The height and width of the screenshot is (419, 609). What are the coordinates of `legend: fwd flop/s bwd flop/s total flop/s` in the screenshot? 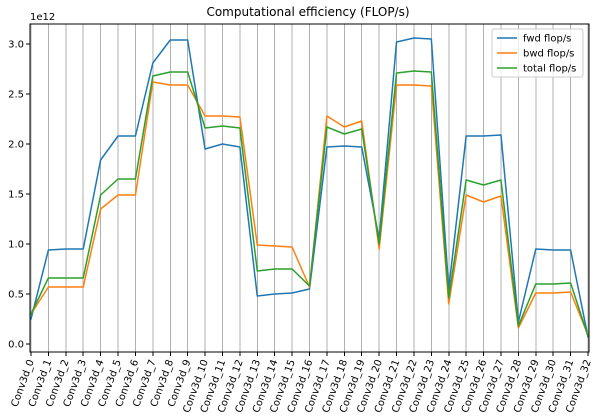 It's located at (537, 53).